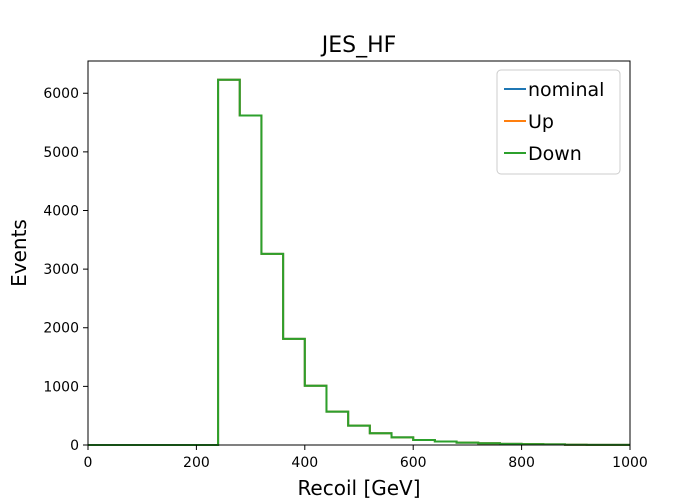  I want to click on y-tick-label: 2000, so click(61, 329).